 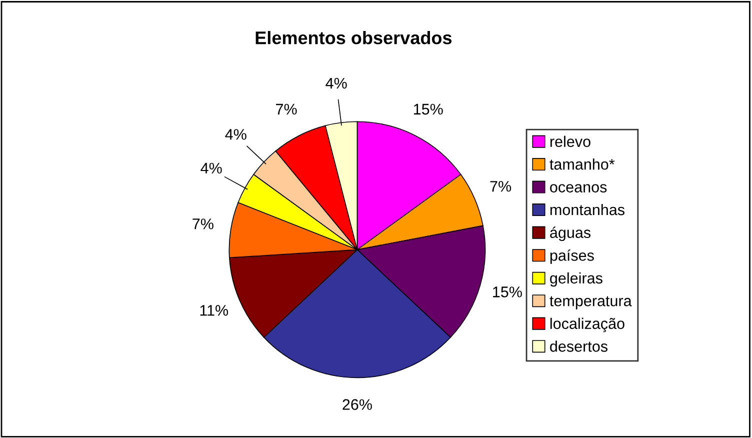 What do you see at coordinates (576, 279) in the screenshot?
I see `legend-label: geleiras` at bounding box center [576, 279].